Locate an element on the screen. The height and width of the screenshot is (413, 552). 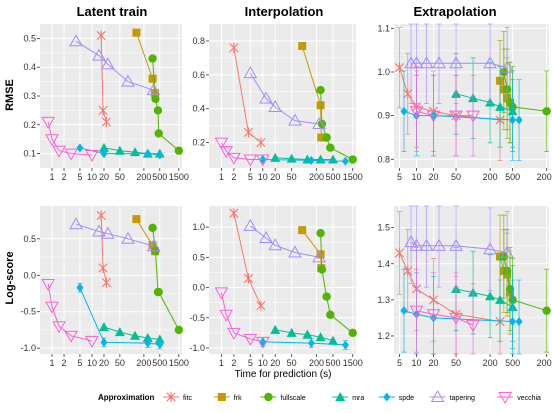
legend-key-tapering is located at coordinates (437, 395).